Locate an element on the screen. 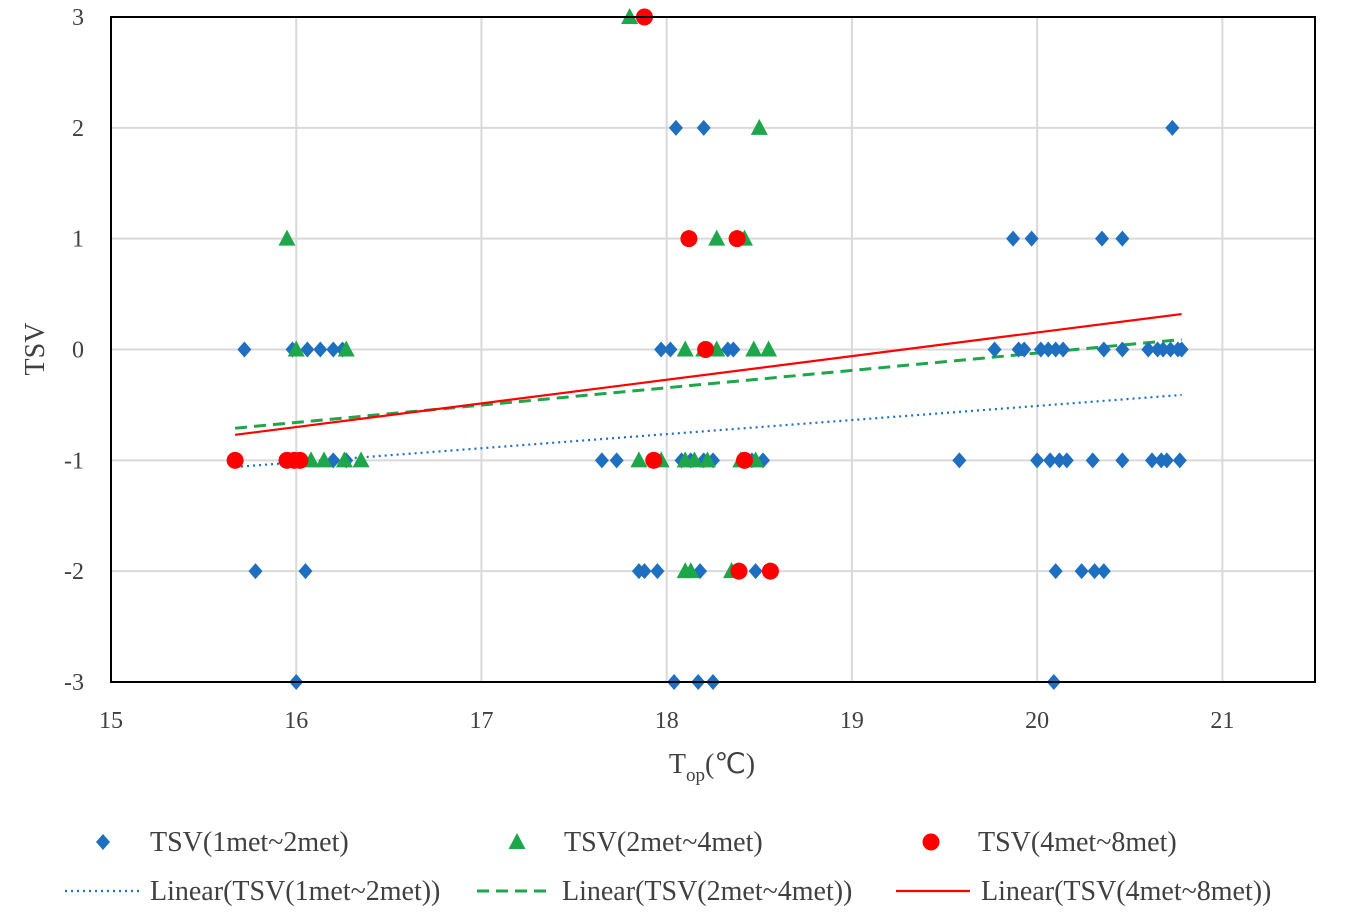 The image size is (1348, 912). x-tick-label: 20 is located at coordinates (1037, 721).